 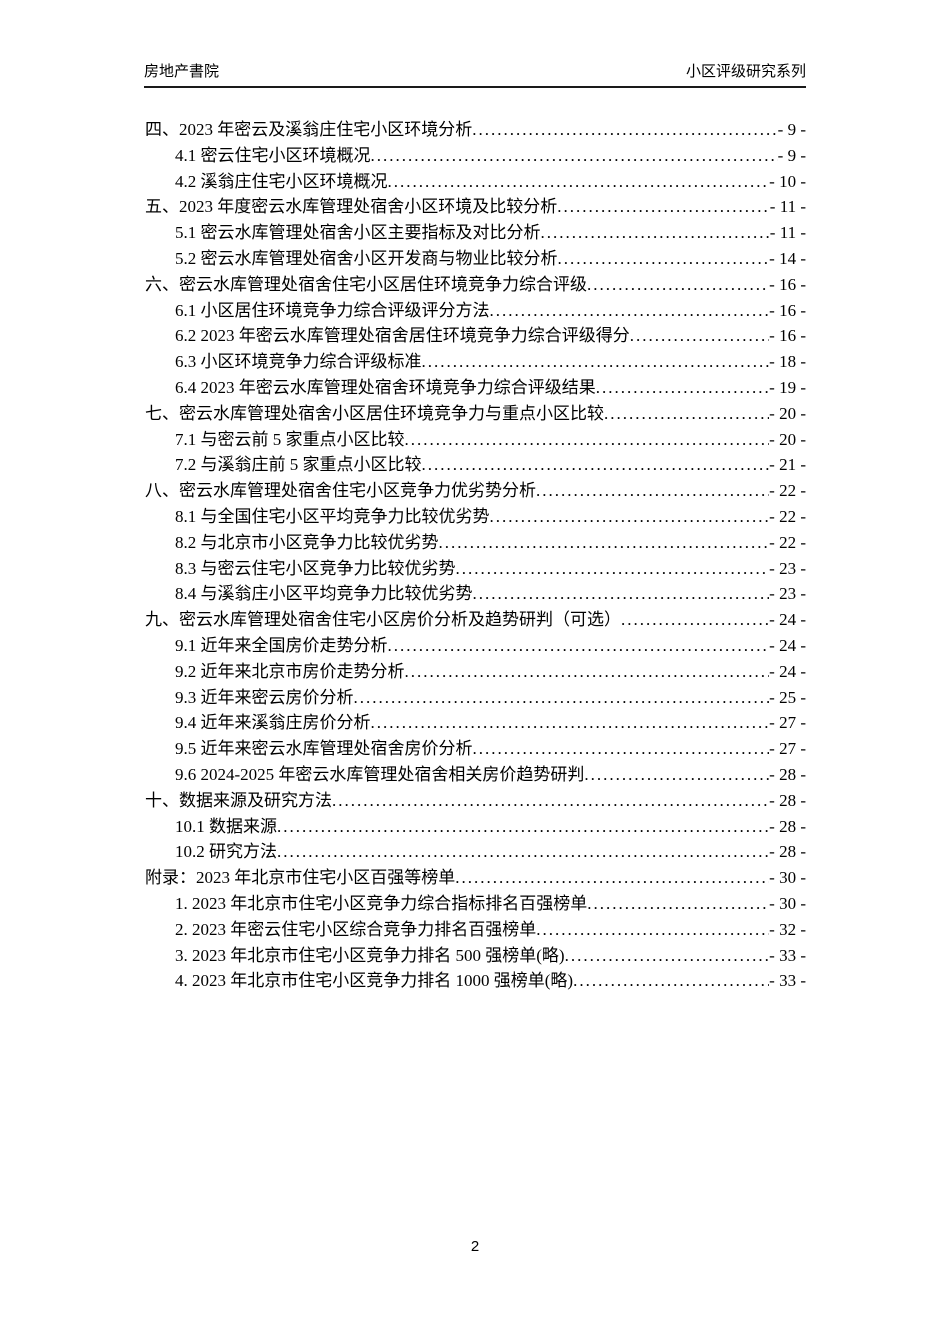 What do you see at coordinates (273, 723) in the screenshot?
I see `toc-entry-label: 9.4 近年来溪翁庄房价分析` at bounding box center [273, 723].